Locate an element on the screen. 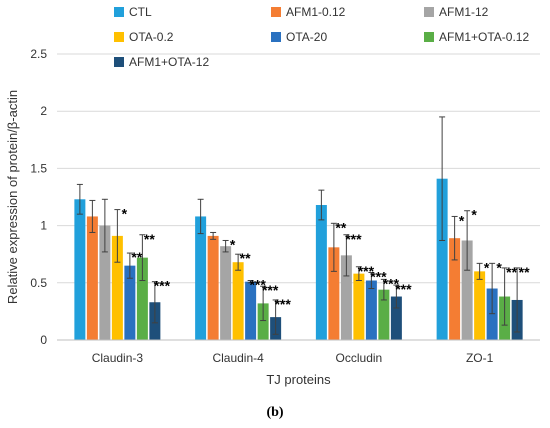 This screenshot has height=428, width=550. legend-label: AFM1-0.12 is located at coordinates (316, 12).